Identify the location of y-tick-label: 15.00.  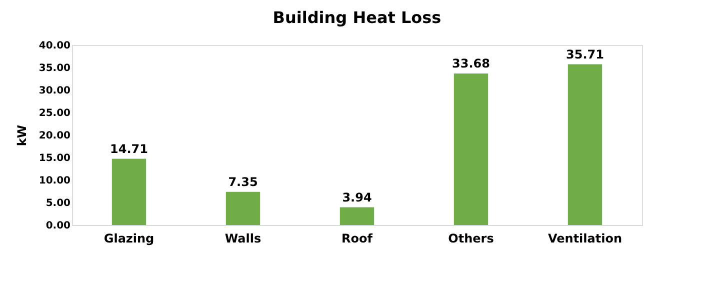
(54, 158).